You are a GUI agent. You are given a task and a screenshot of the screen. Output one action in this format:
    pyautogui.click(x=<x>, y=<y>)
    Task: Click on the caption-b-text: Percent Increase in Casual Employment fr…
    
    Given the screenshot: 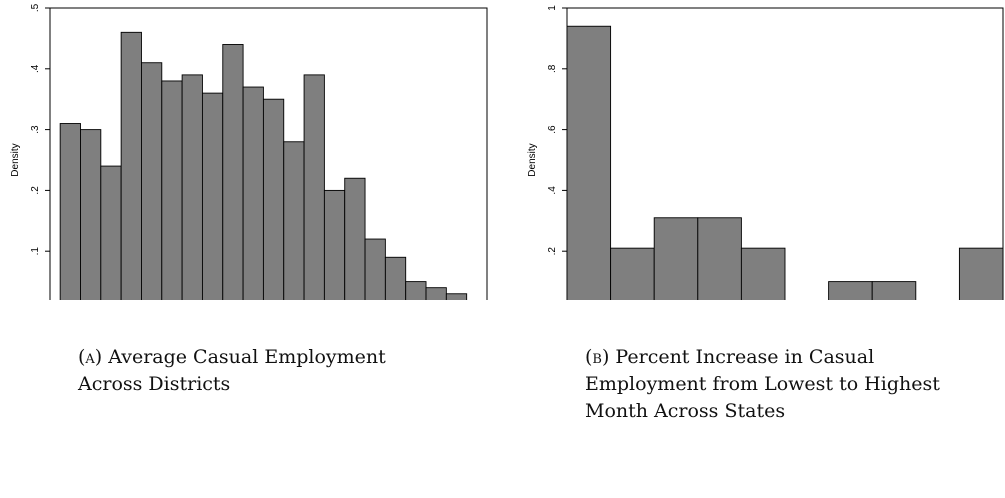 What is the action you would take?
    pyautogui.click(x=762, y=384)
    